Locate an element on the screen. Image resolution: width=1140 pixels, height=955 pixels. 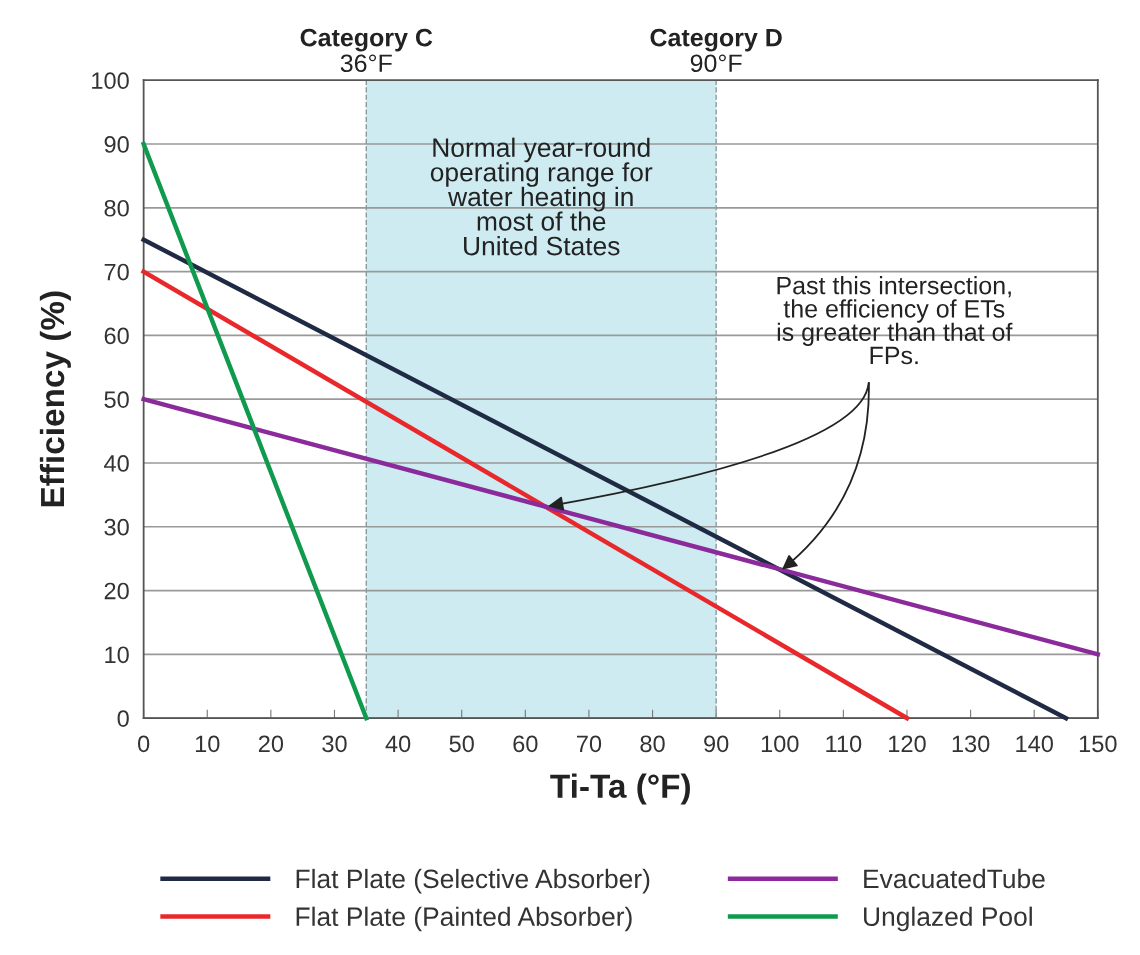
y-tick-label: 100 is located at coordinates (110, 81).